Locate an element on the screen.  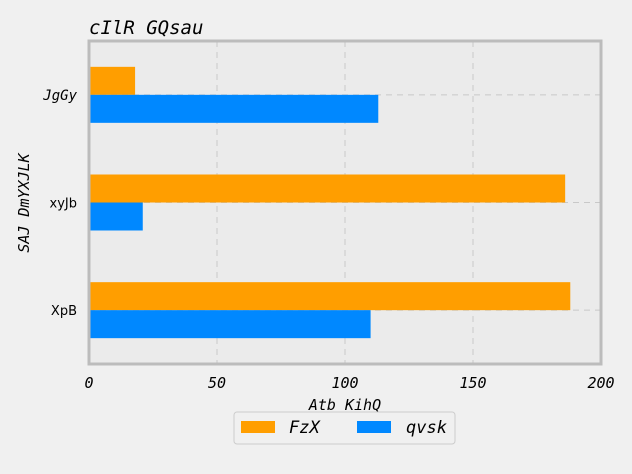
legend-label: qvsk is located at coordinates (426, 428).